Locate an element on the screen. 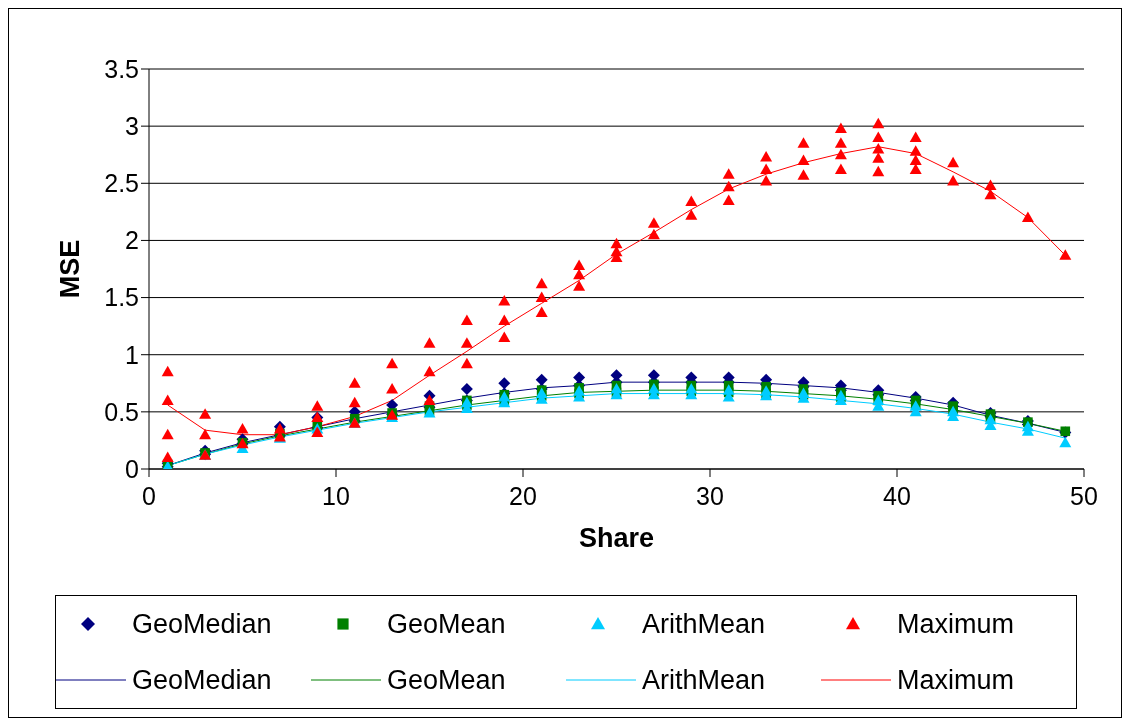 The image size is (1130, 726). y-tick-label: 3 is located at coordinates (132, 126).